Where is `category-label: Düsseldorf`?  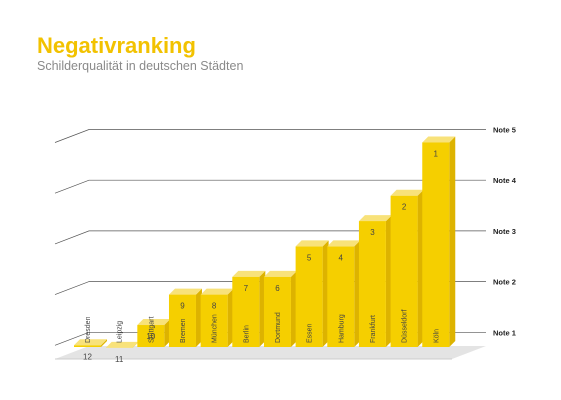 category-label: Düsseldorf is located at coordinates (405, 326).